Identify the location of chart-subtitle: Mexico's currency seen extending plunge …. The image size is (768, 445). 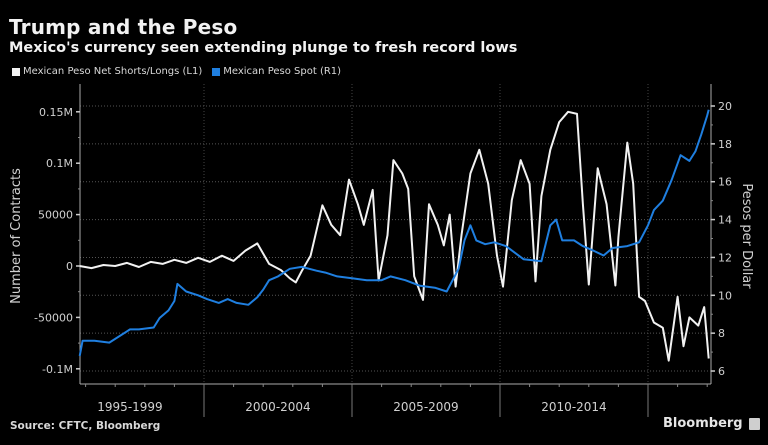
(263, 48).